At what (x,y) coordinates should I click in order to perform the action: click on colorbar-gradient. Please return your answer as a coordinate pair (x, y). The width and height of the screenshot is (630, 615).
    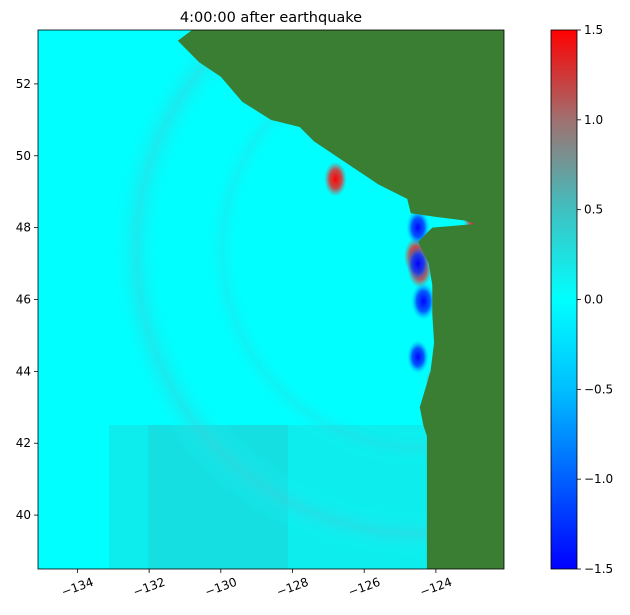
    Looking at the image, I should click on (564, 299).